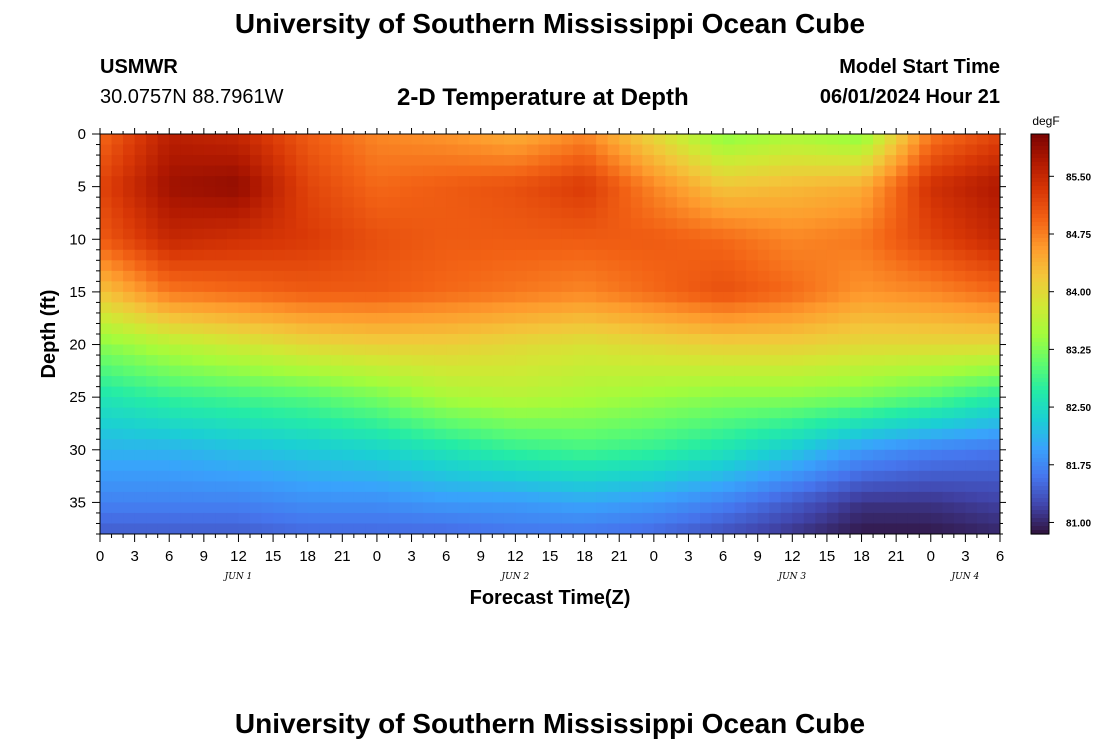 The image size is (1100, 750). What do you see at coordinates (446, 556) in the screenshot?
I see `x-tick-label: 6` at bounding box center [446, 556].